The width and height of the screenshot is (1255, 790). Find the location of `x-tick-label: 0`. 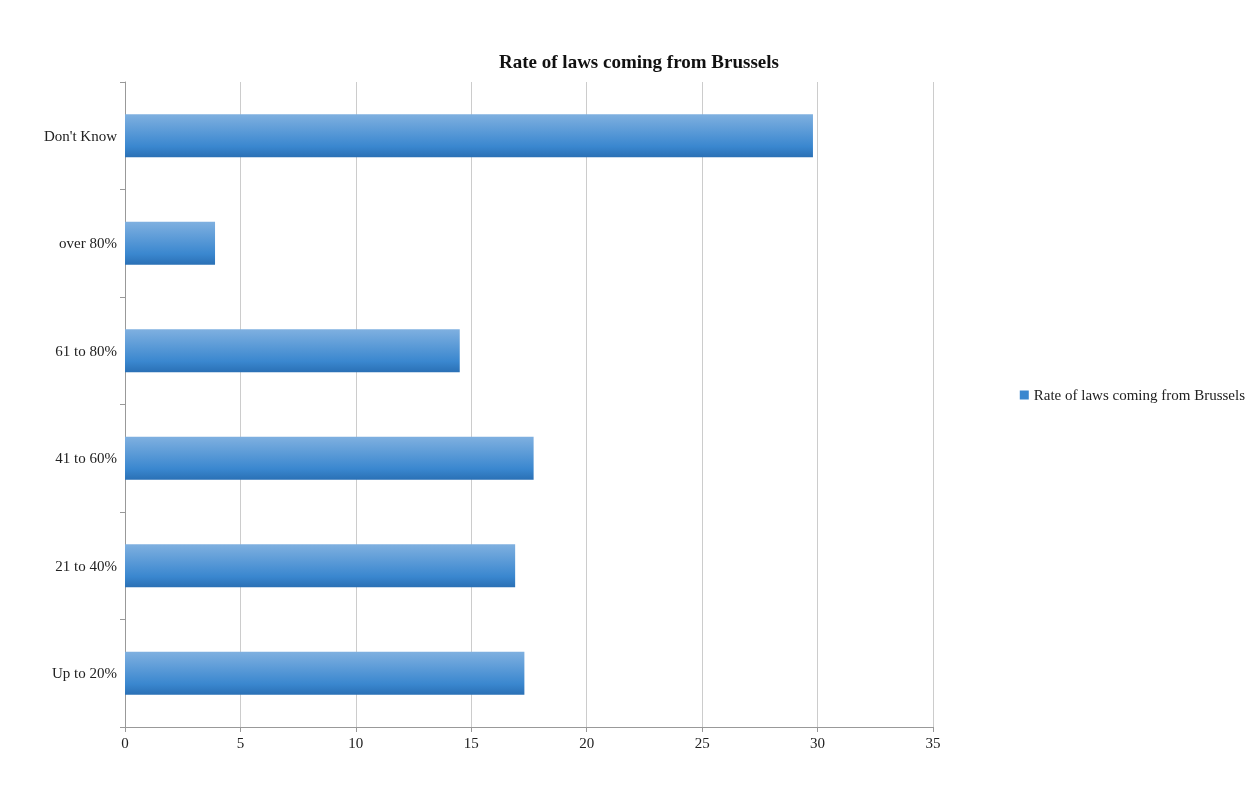

x-tick-label: 0 is located at coordinates (125, 742).